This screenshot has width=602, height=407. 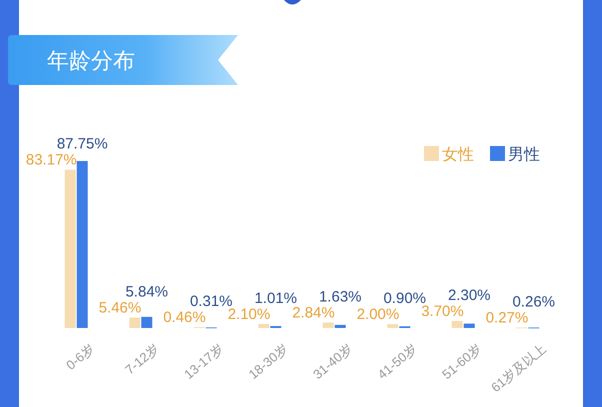 I want to click on legend-label: 男性, so click(x=524, y=155).